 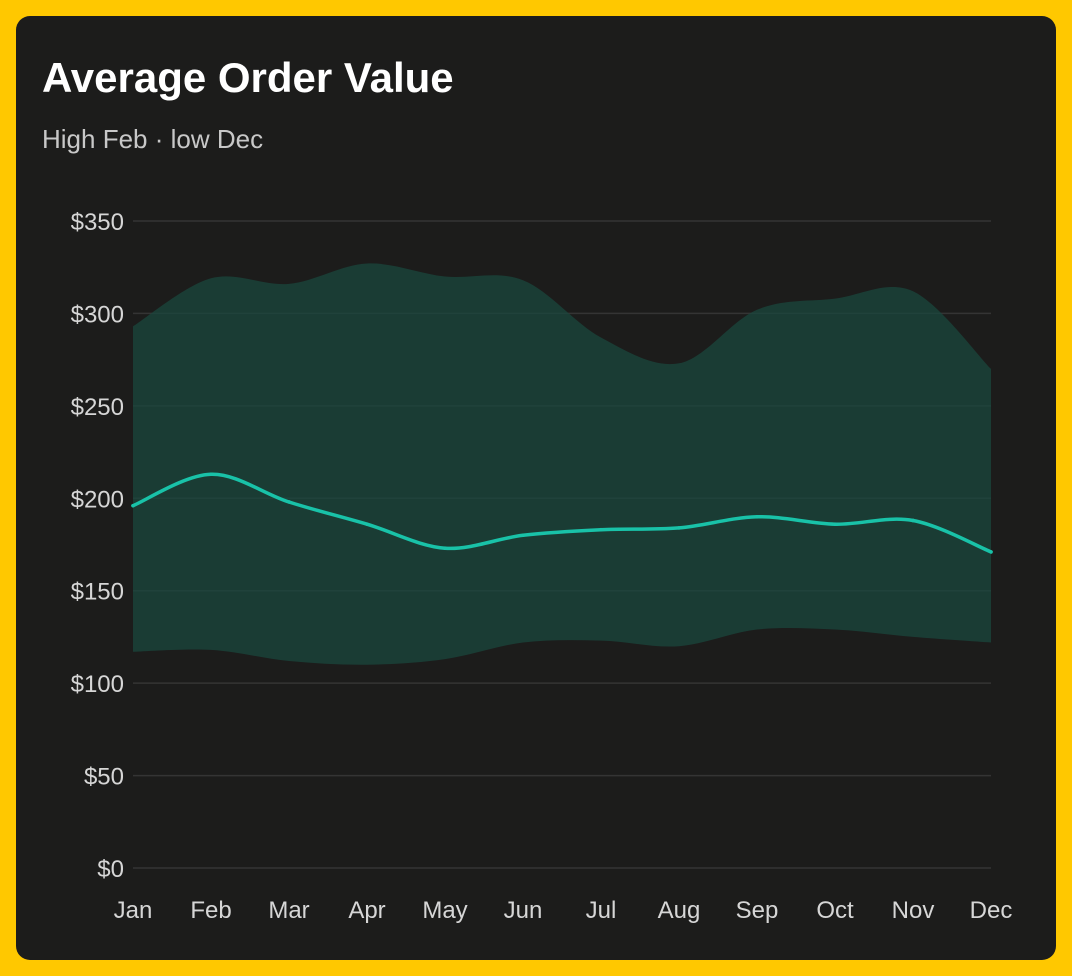 I want to click on y-tick-label: $300, so click(x=97, y=314).